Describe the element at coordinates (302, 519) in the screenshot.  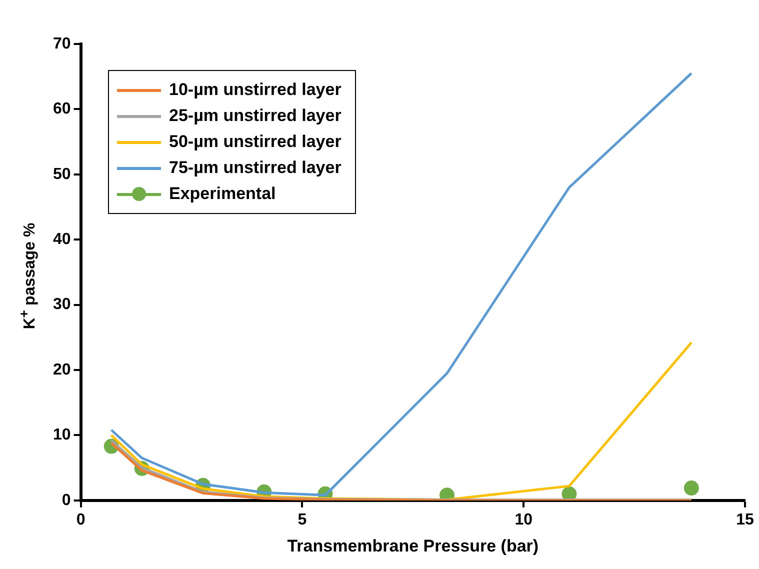
I see `x-tick-label: 5` at that location.